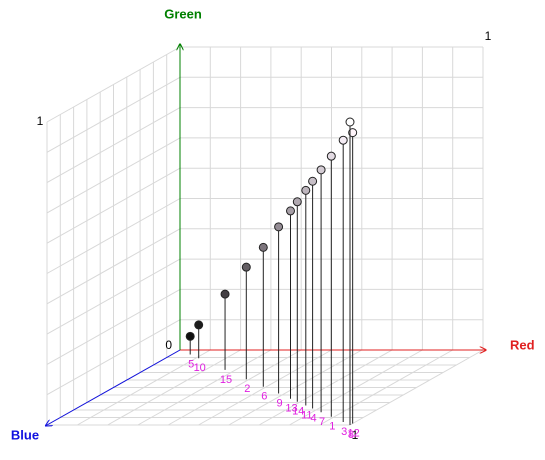  I want to click on point-label: 11, so click(306, 415).